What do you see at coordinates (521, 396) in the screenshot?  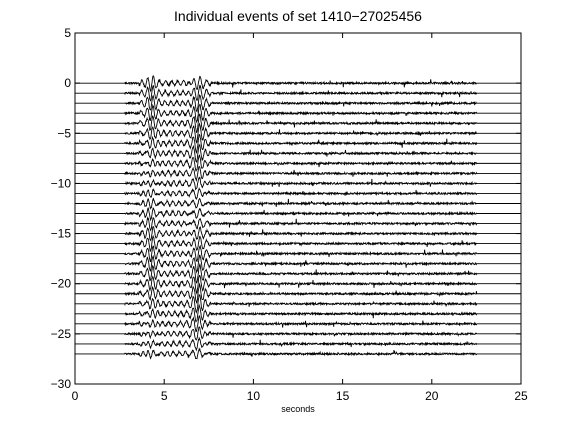 I see `x-tick-label: 25` at bounding box center [521, 396].